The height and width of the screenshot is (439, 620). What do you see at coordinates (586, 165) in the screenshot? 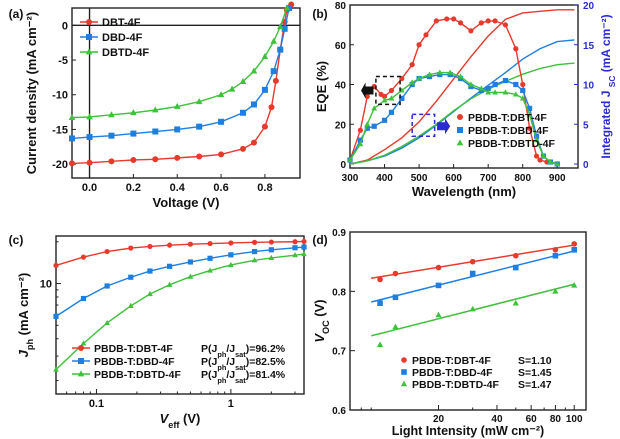
I see `y-right-tick-label: 0` at bounding box center [586, 165].